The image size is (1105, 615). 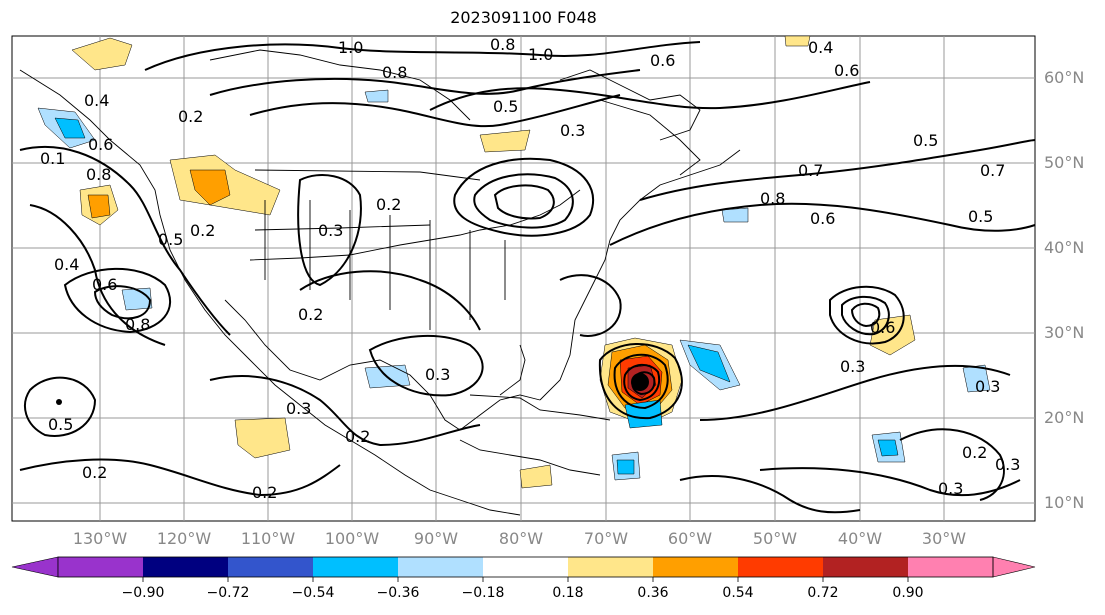 What do you see at coordinates (35, 567) in the screenshot?
I see `colorbar-extend-min` at bounding box center [35, 567].